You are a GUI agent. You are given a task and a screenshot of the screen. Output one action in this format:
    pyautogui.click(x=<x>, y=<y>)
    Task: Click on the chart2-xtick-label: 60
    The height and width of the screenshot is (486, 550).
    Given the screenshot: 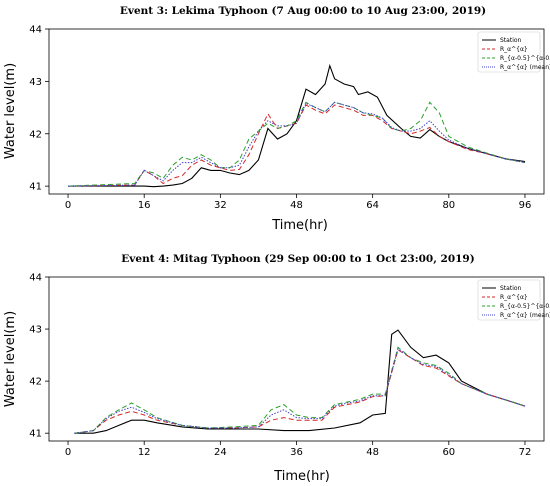 What is the action you would take?
    pyautogui.click(x=448, y=452)
    